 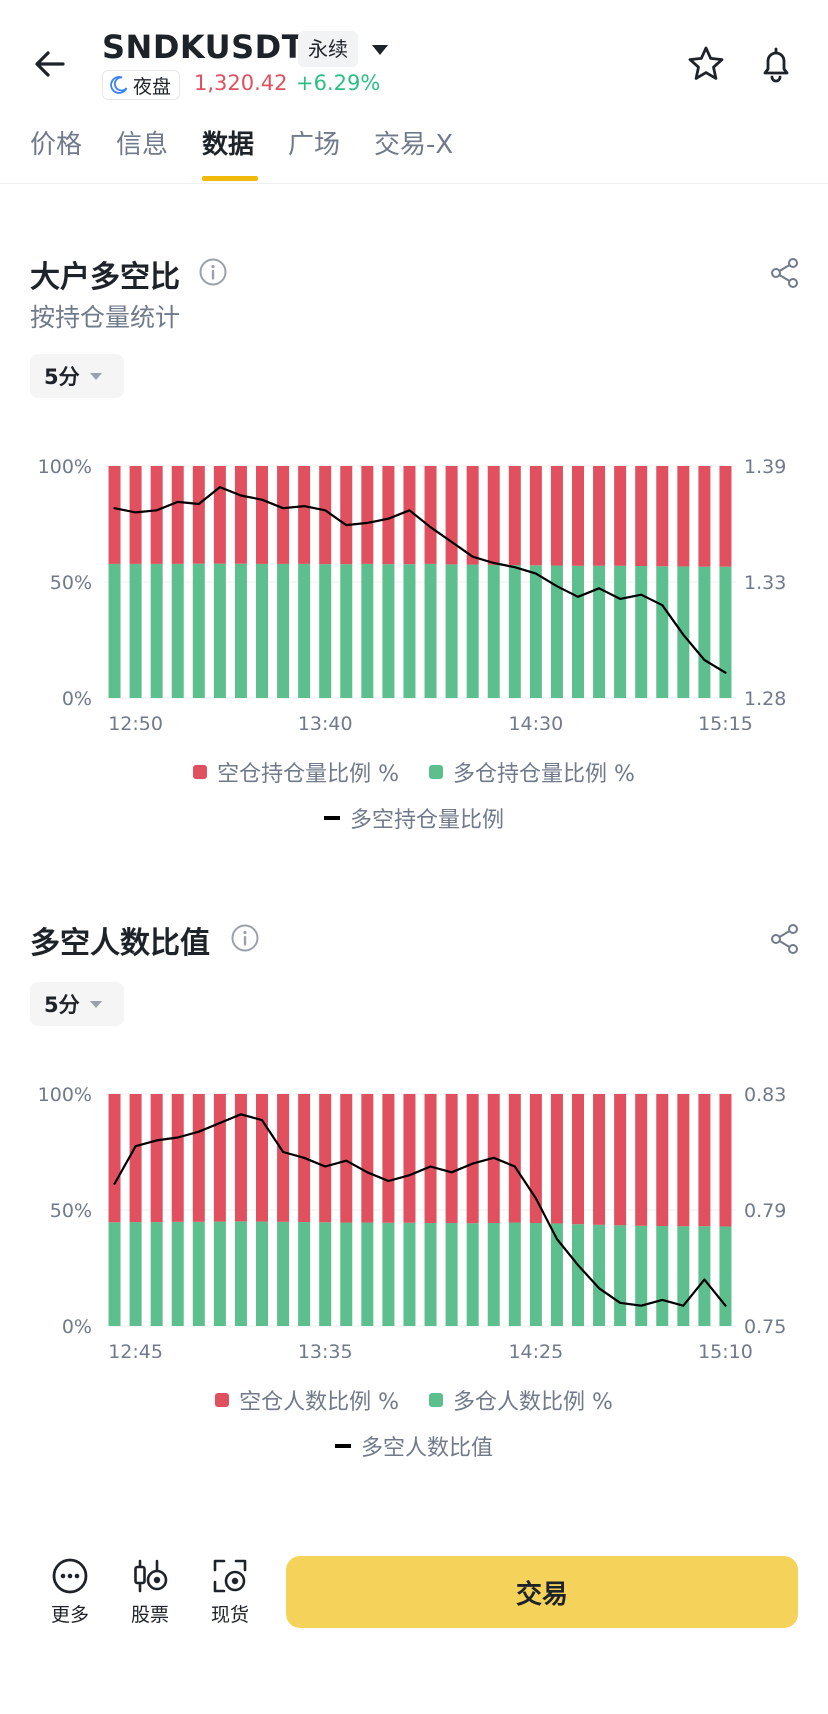 I want to click on x-tick-label: 12:45, so click(x=135, y=1349).